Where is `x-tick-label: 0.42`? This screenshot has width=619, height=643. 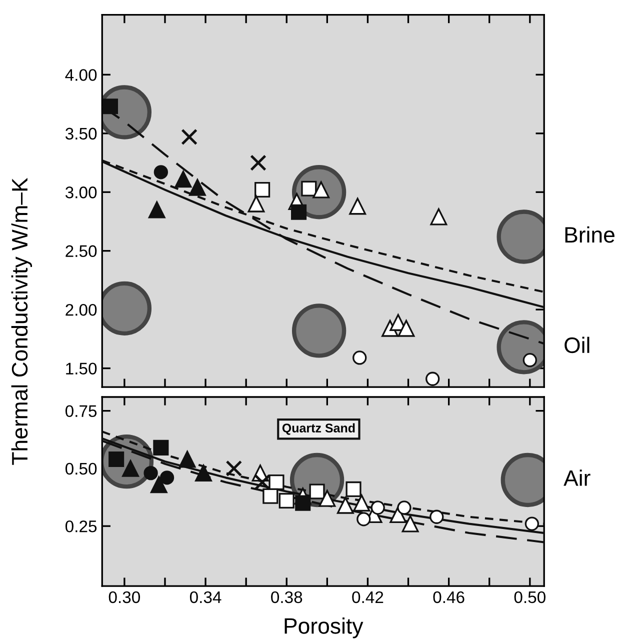
x-tick-label: 0.42 is located at coordinates (368, 597).